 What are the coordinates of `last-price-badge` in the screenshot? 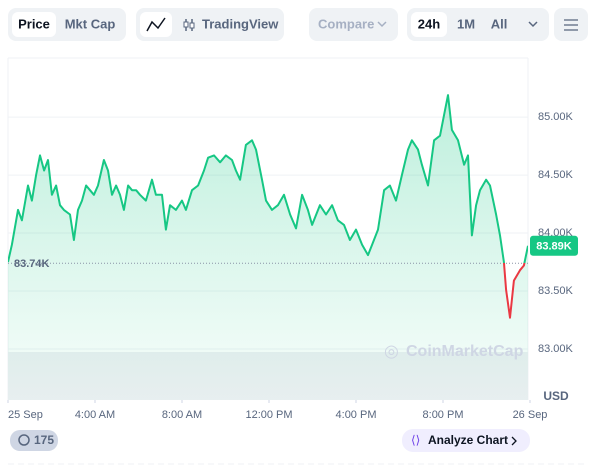 It's located at (554, 245).